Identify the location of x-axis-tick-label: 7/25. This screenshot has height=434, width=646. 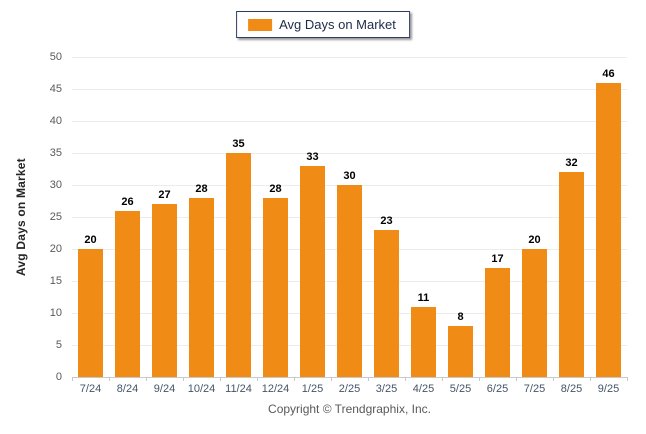
(534, 389).